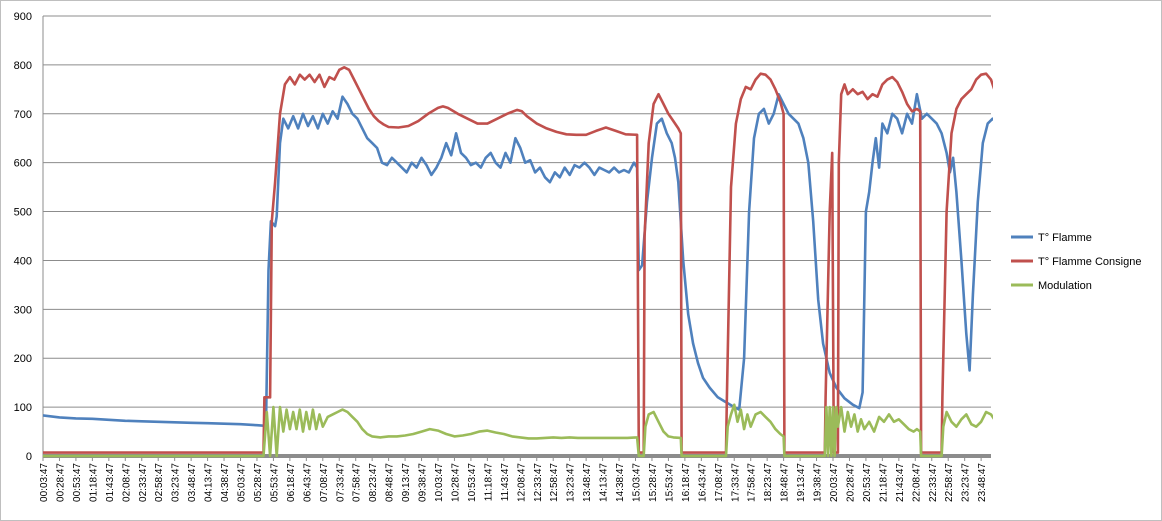  I want to click on x-tick-label: 21:43:47, so click(900, 482).